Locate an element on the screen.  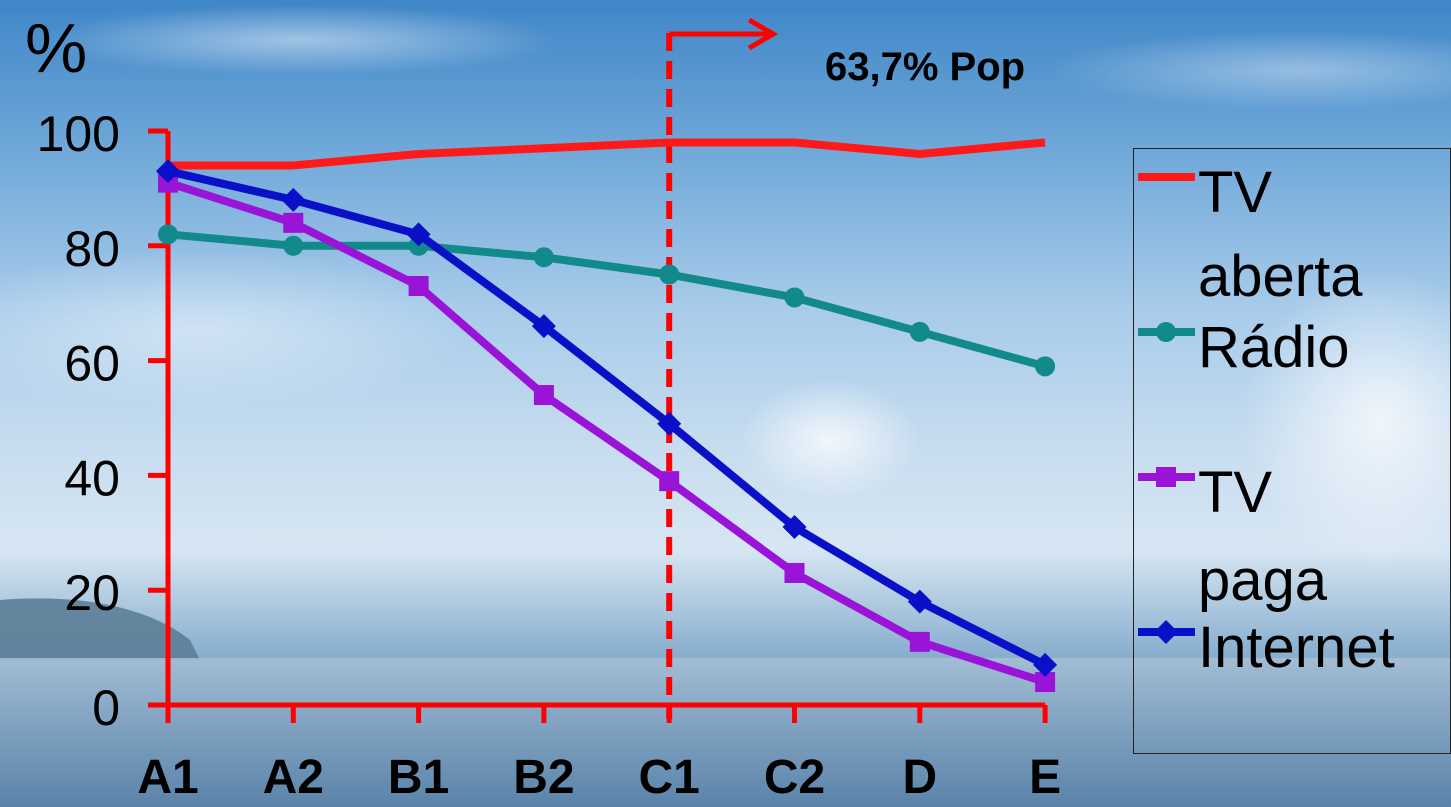
x-tick-label: C1 is located at coordinates (669, 777).